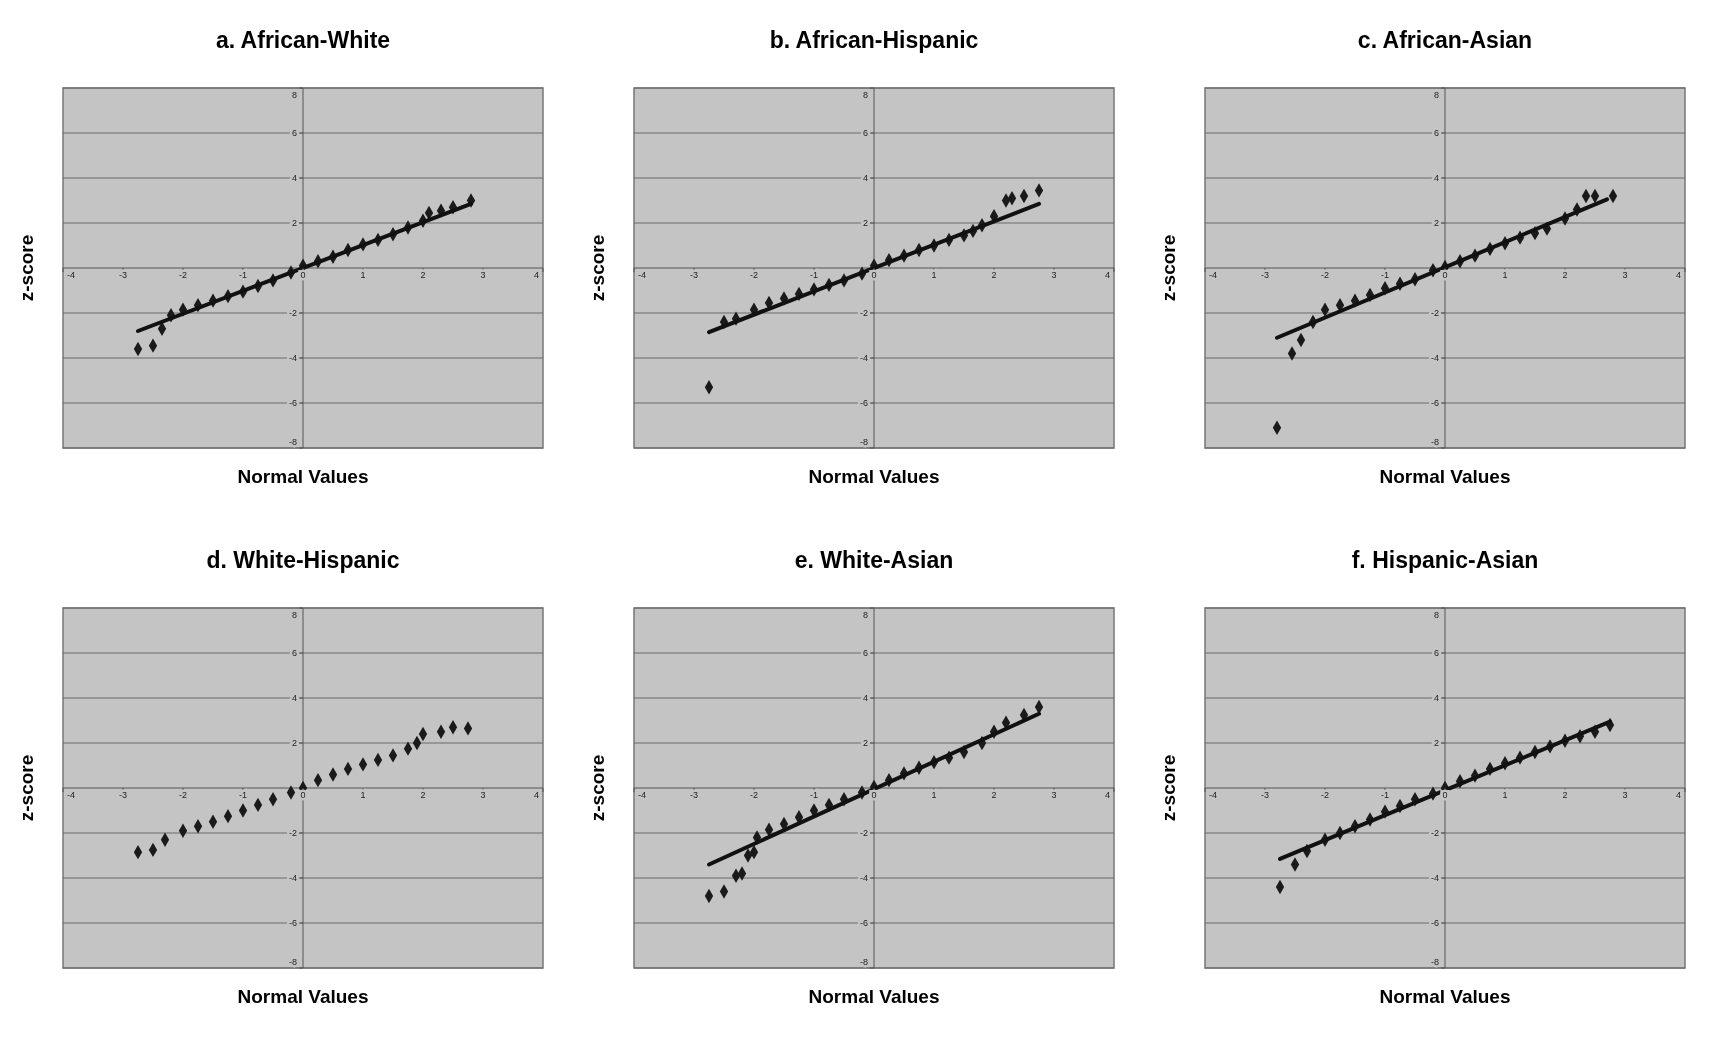 Image resolution: width=1713 pixels, height=1039 pixels. I want to click on chart-title: e. White-Asian, so click(874, 560).